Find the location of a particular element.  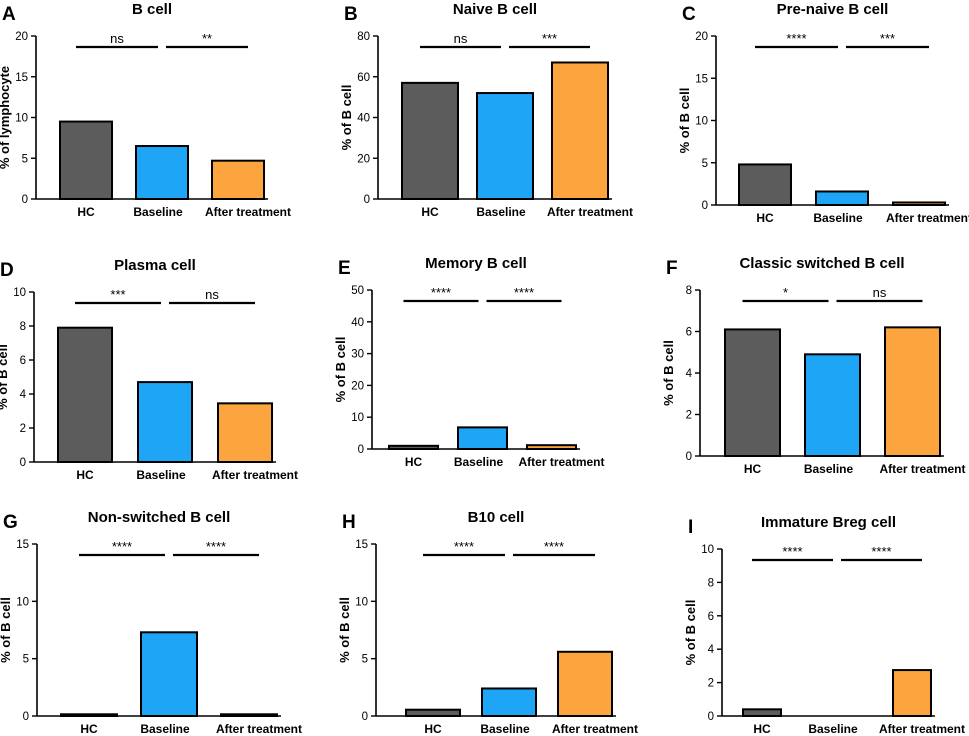

panel-i-ytick-label: 0 is located at coordinates (711, 717).